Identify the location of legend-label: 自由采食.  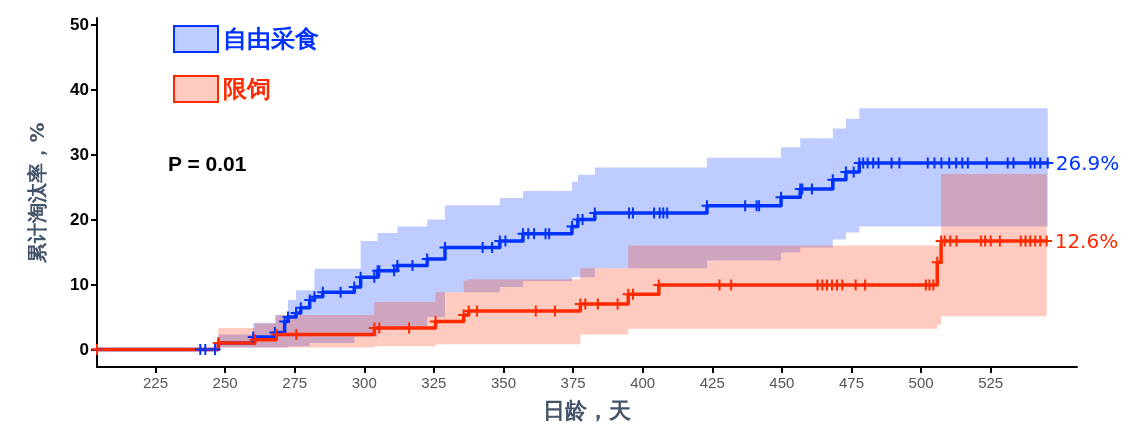
(271, 39).